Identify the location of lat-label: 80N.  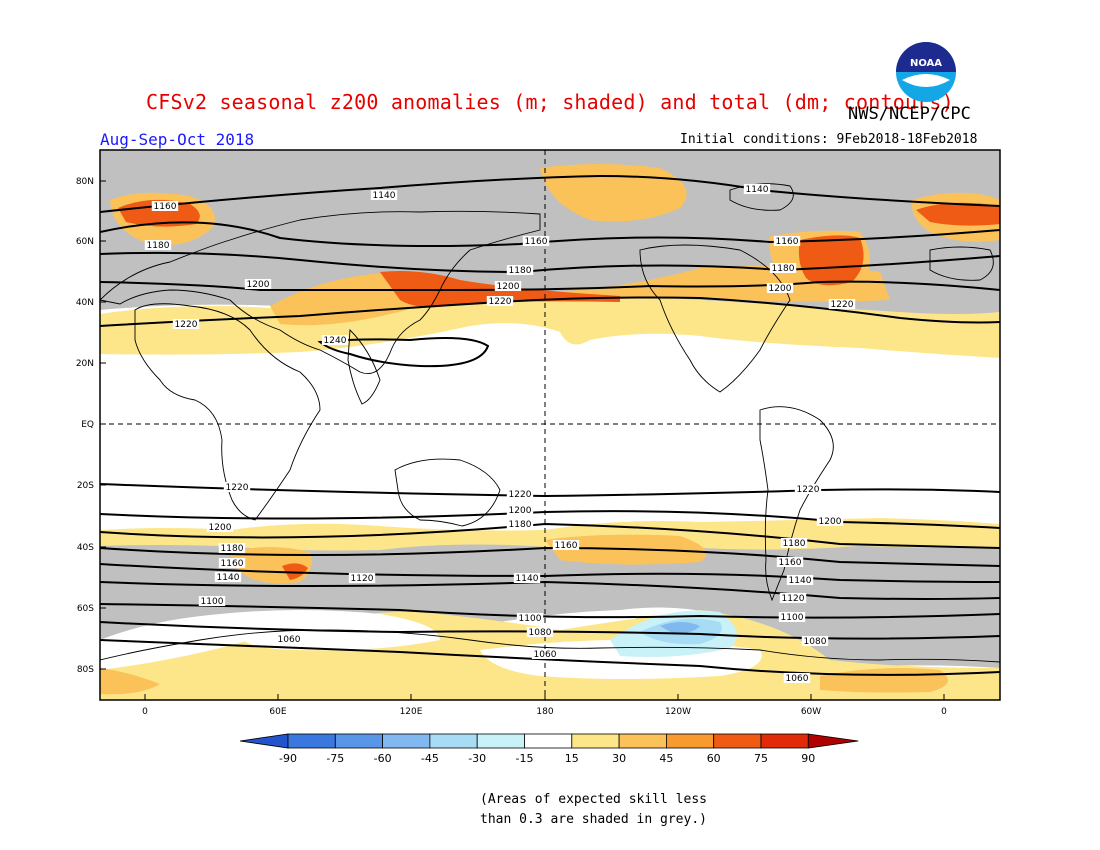
(85, 182).